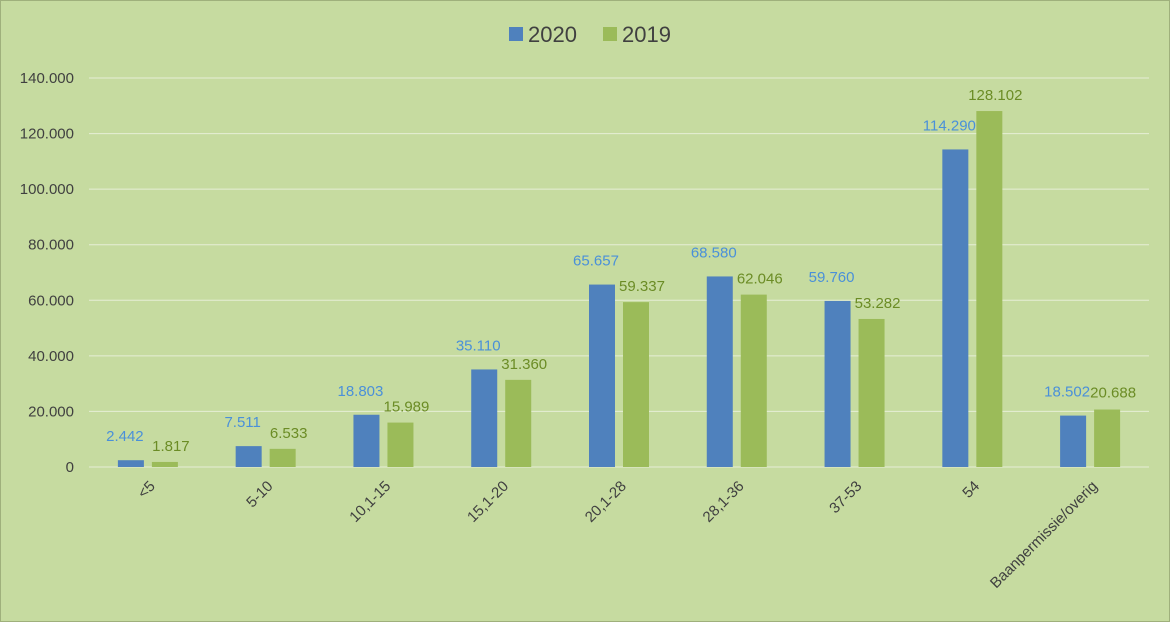  I want to click on legend-swatch-2020, so click(516, 34).